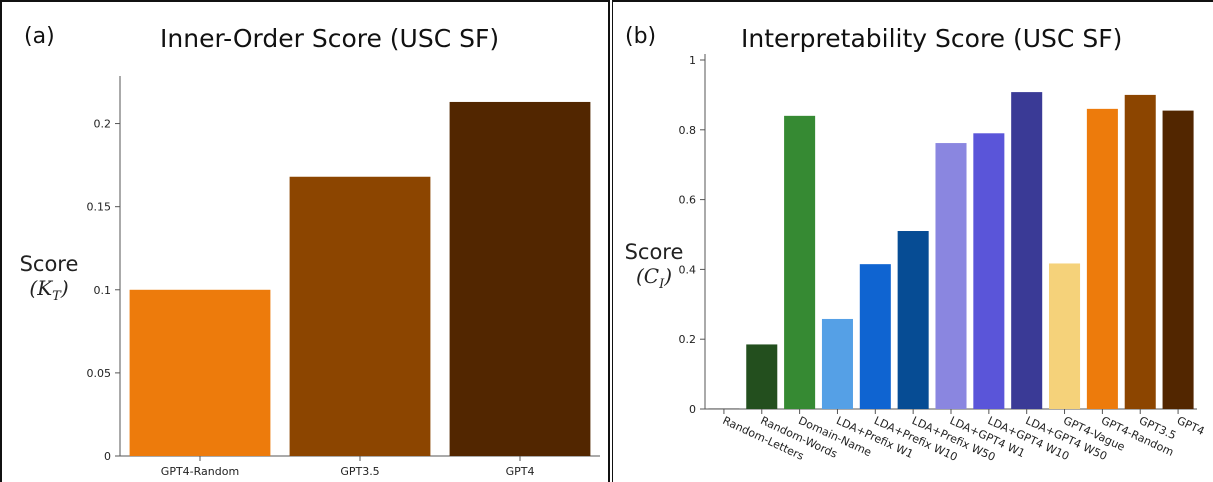 The width and height of the screenshot is (1213, 482). I want to click on panel-b-y-tick-label: 0, so click(692, 409).